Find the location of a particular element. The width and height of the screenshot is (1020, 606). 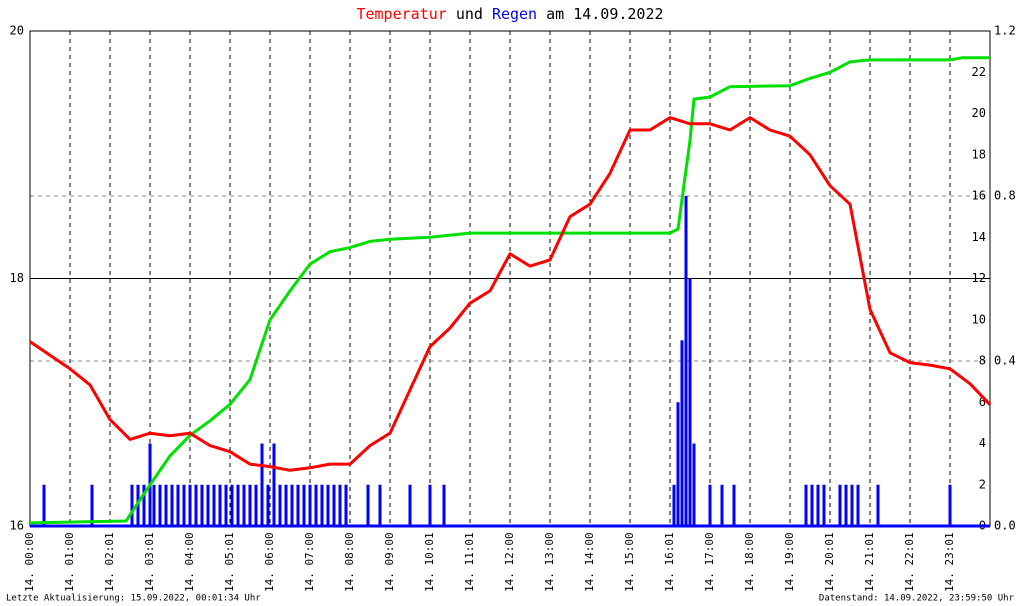

y2-tick-label: 0.0 is located at coordinates (1005, 526).